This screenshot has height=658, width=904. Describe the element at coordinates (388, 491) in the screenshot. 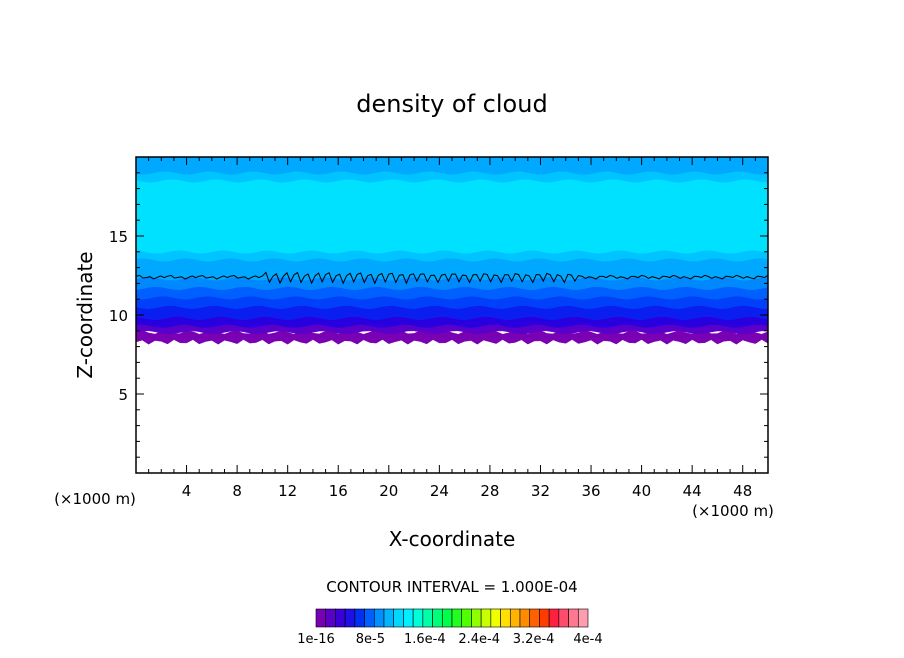

I see `x-tick-label: 20` at that location.